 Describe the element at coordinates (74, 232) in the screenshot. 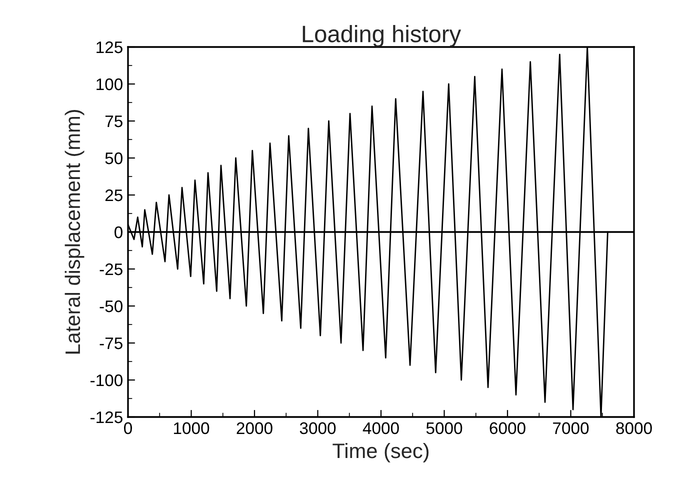

I see `y-axis-title: Lateral displacement (mm)` at that location.